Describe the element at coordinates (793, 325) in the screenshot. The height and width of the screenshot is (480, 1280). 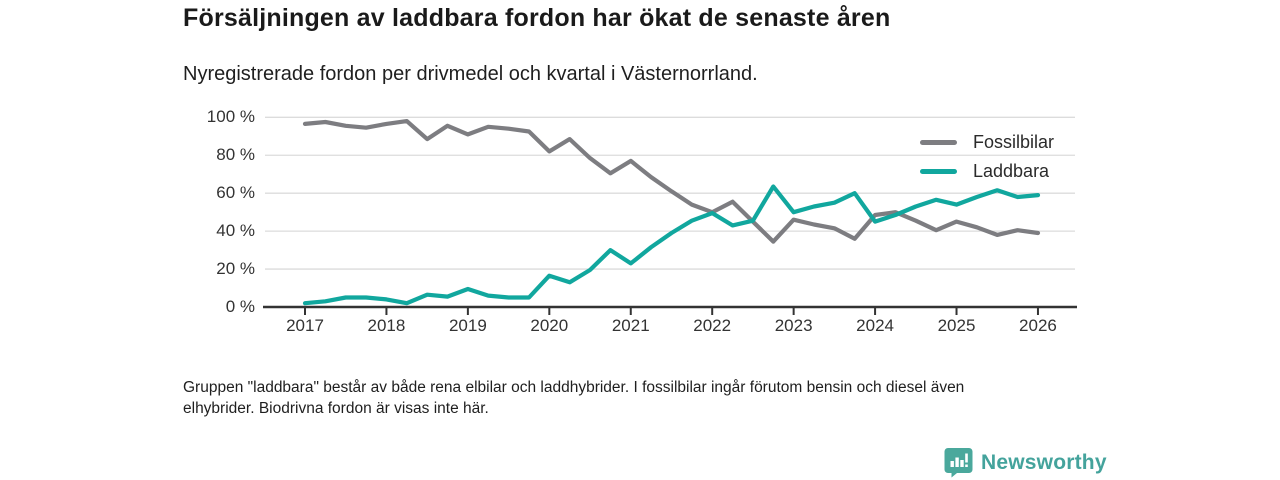
I see `x-axis-label: 2023` at that location.